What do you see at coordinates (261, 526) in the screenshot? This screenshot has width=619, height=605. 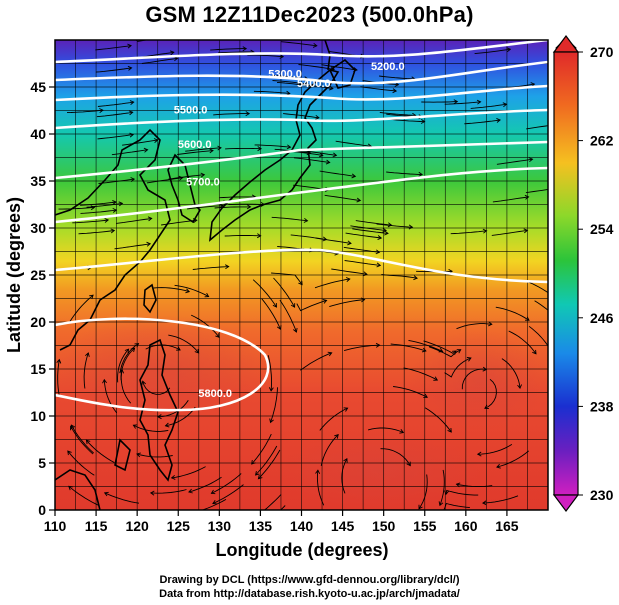 I see `x-tick-label: 135` at bounding box center [261, 526].